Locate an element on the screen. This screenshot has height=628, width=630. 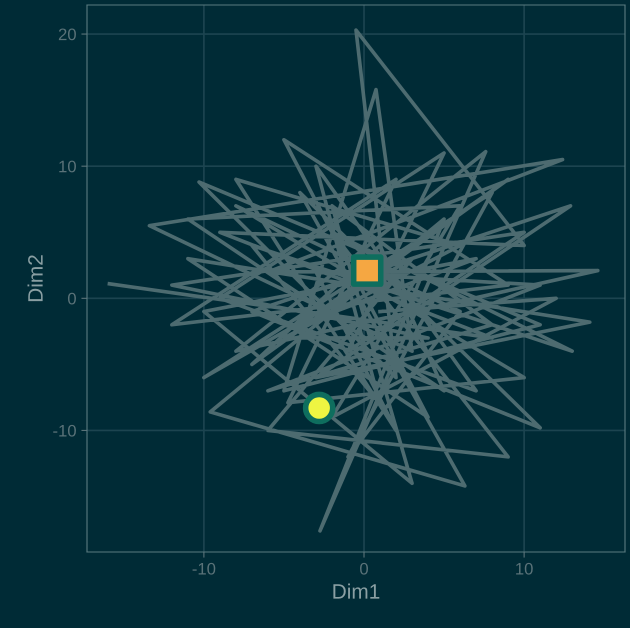
y-tick-label: 10 is located at coordinates (67, 166).